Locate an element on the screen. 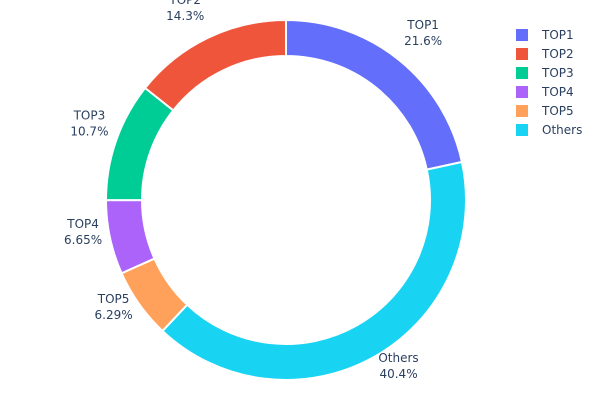 The height and width of the screenshot is (404, 600). slice-label-top2: TOP2 14.3% is located at coordinates (185, 11).